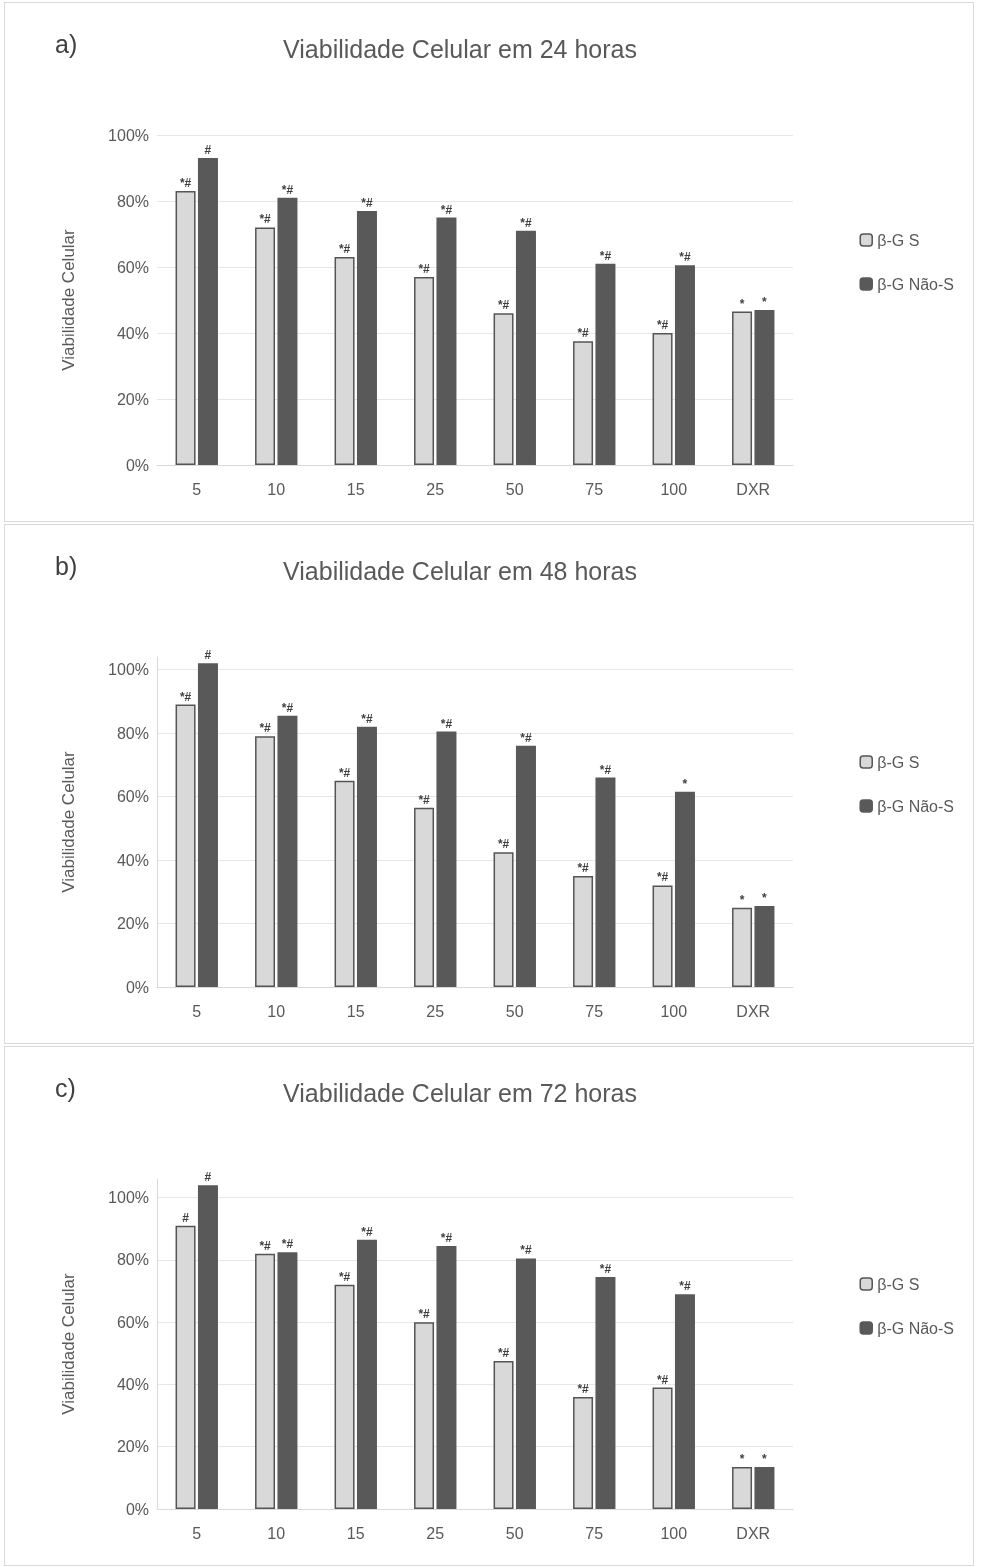 Image resolution: width=982 pixels, height=1567 pixels. What do you see at coordinates (66, 565) in the screenshot?
I see `text: b)` at bounding box center [66, 565].